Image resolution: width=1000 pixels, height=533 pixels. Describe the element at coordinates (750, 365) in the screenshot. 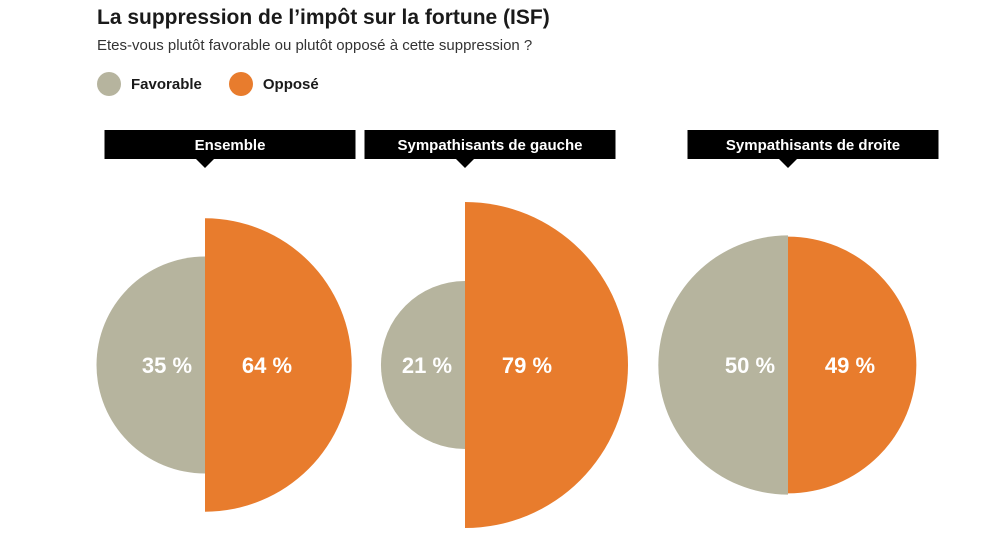

I see `favorable-value-label-2: 50 %` at that location.